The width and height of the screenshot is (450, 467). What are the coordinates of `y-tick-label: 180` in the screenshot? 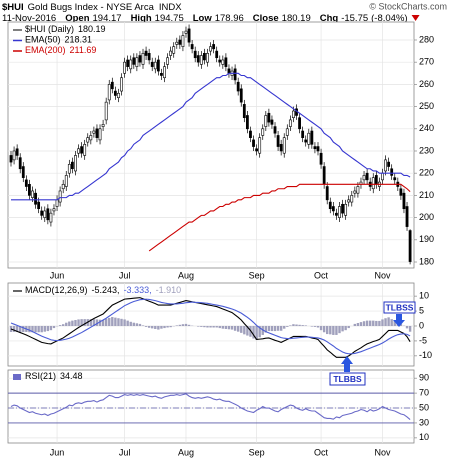 It's located at (426, 261).